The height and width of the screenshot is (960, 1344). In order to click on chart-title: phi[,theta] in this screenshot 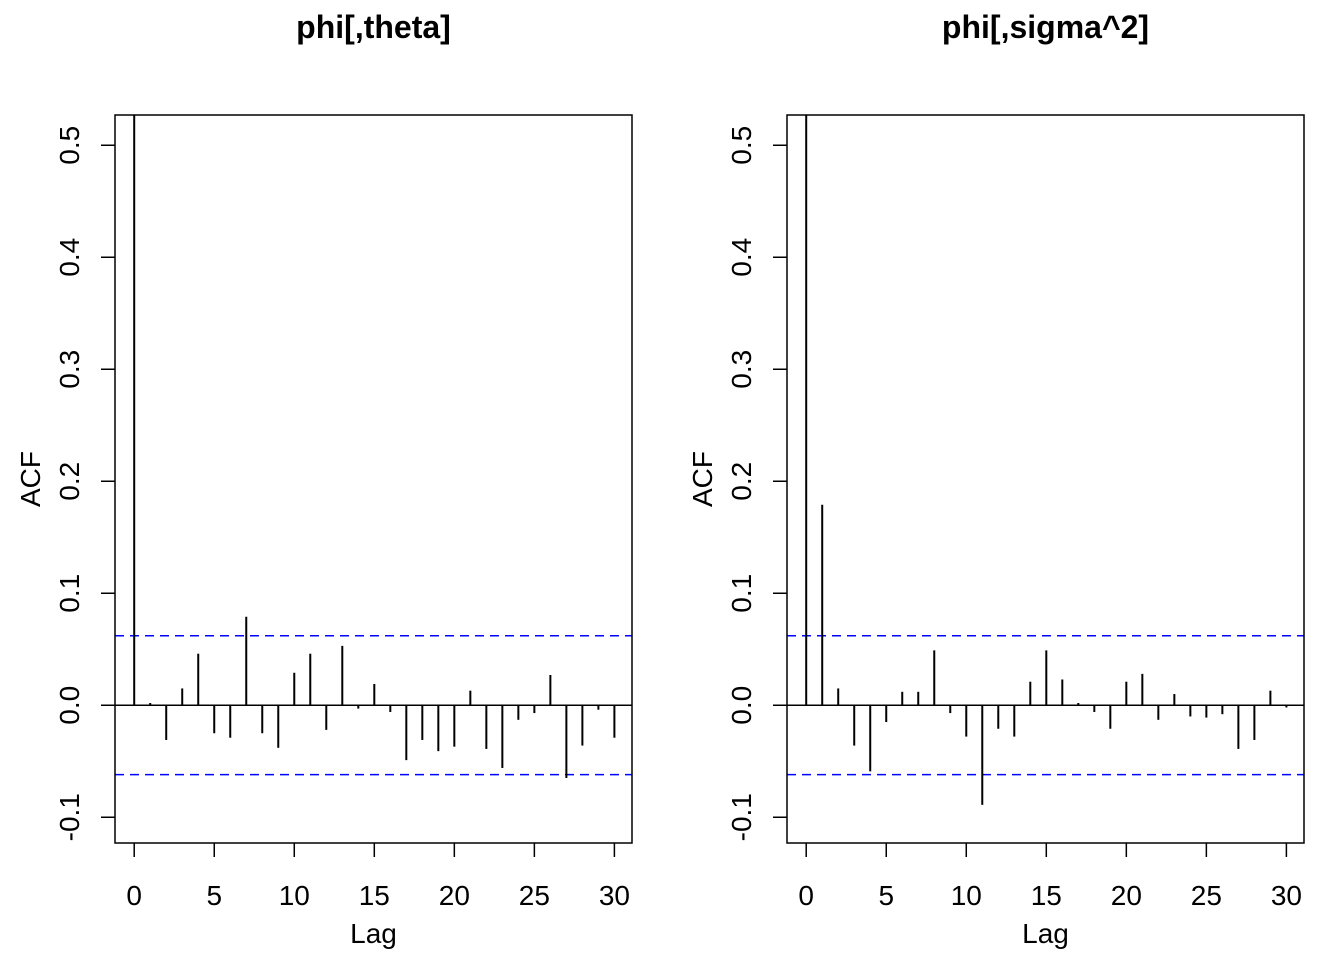, I will do `click(373, 27)`.